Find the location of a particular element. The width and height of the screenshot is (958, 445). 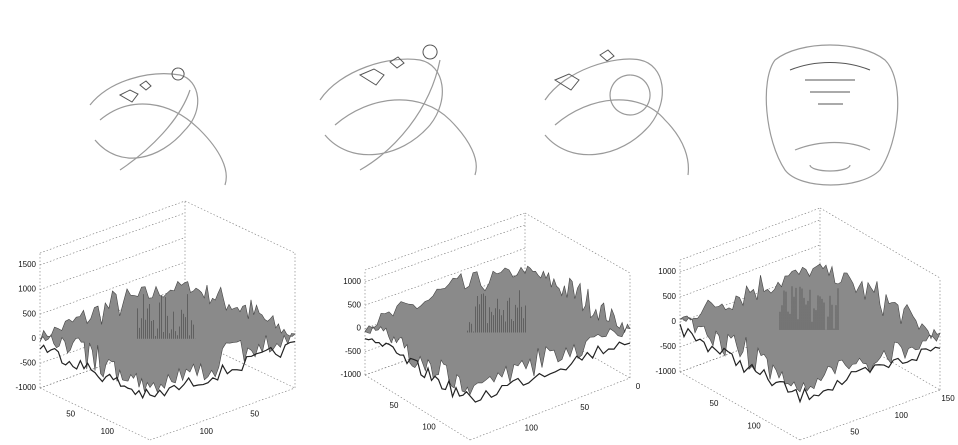

z-tick-label: 1500 is located at coordinates (27, 264).